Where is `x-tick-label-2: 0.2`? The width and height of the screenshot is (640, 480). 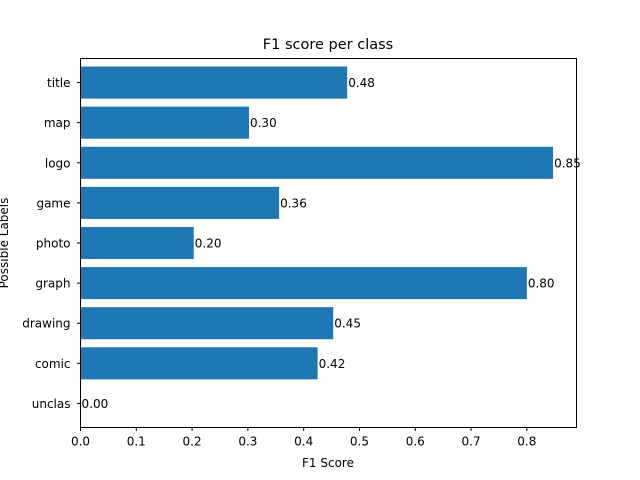
x-tick-label-2: 0.2 is located at coordinates (192, 442).